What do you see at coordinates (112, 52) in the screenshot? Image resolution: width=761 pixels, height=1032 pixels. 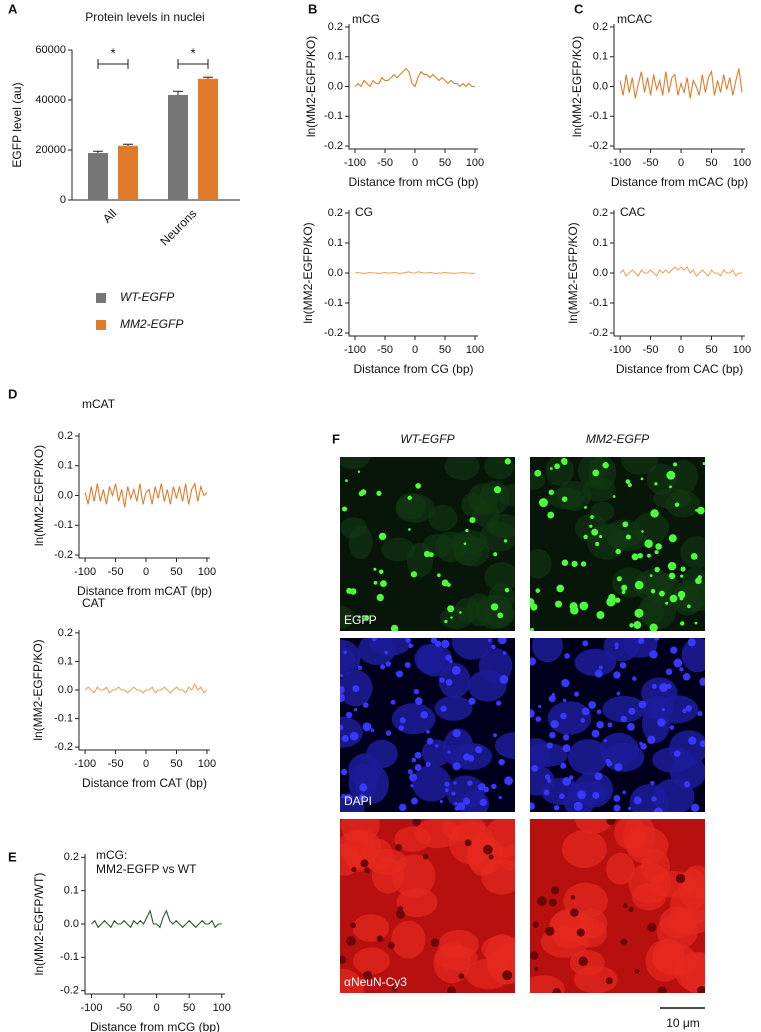 I see `significance-star: *` at bounding box center [112, 52].